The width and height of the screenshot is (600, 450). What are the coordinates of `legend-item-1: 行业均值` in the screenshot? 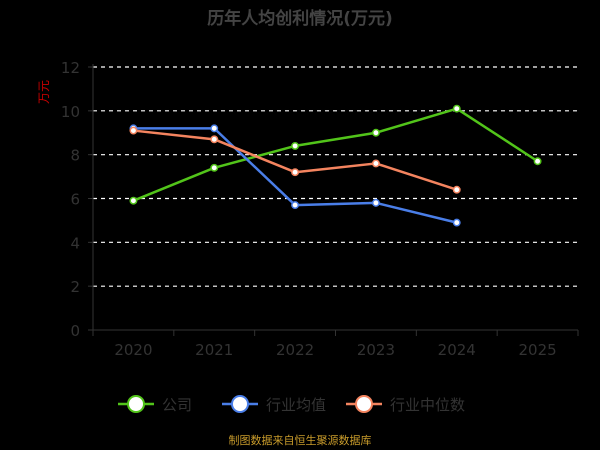 It's located at (274, 404).